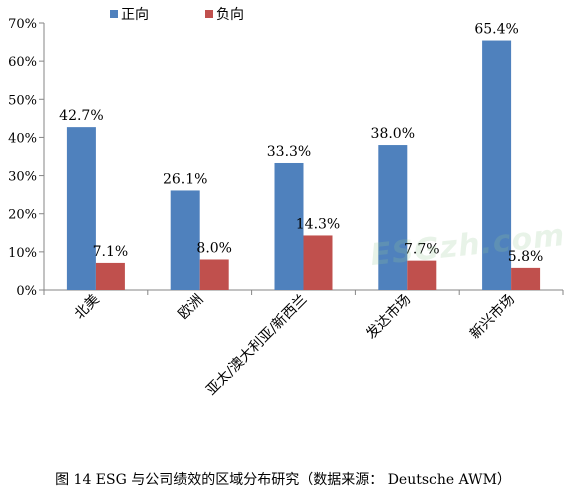  What do you see at coordinates (256, 345) in the screenshot?
I see `x-tick-label: 亚太/澳大利亚/新西兰` at bounding box center [256, 345].